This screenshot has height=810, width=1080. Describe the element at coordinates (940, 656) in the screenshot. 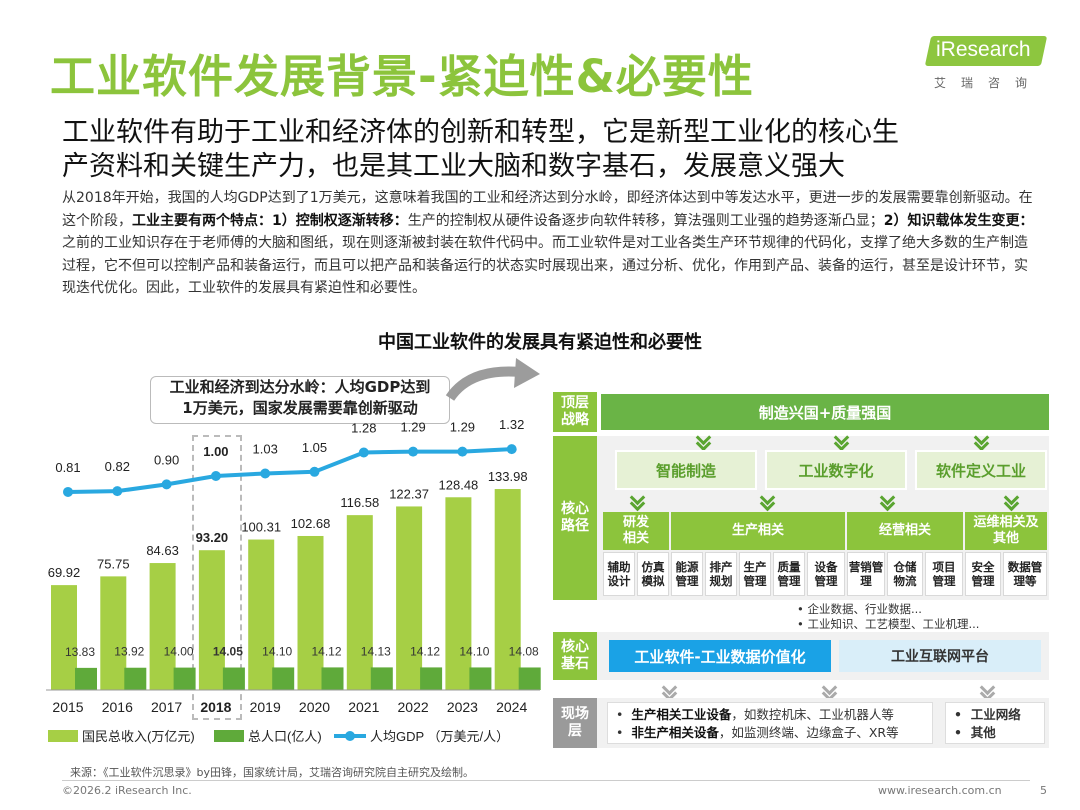

I see `industrial-internet-platform-box: 工业互联网平台` at that location.